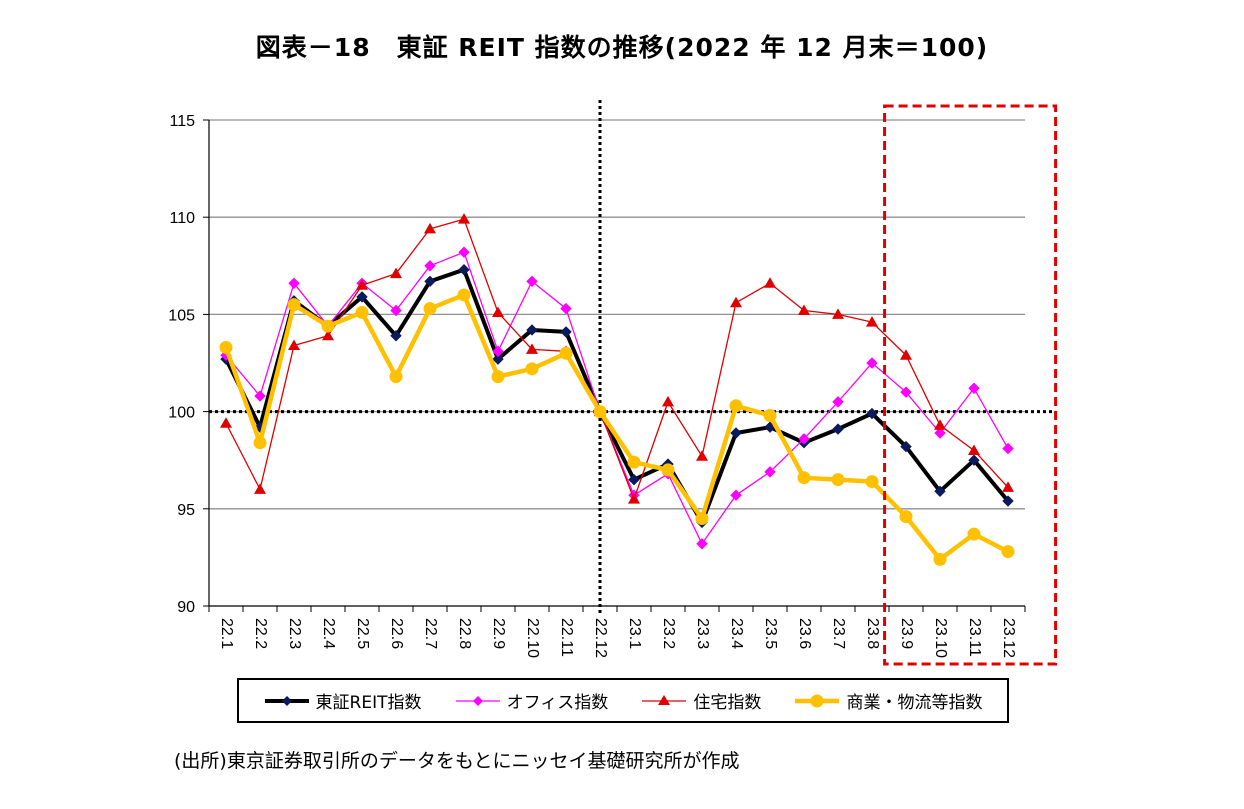 The height and width of the screenshot is (809, 1244). I want to click on y-tick-label: 115, so click(182, 121).